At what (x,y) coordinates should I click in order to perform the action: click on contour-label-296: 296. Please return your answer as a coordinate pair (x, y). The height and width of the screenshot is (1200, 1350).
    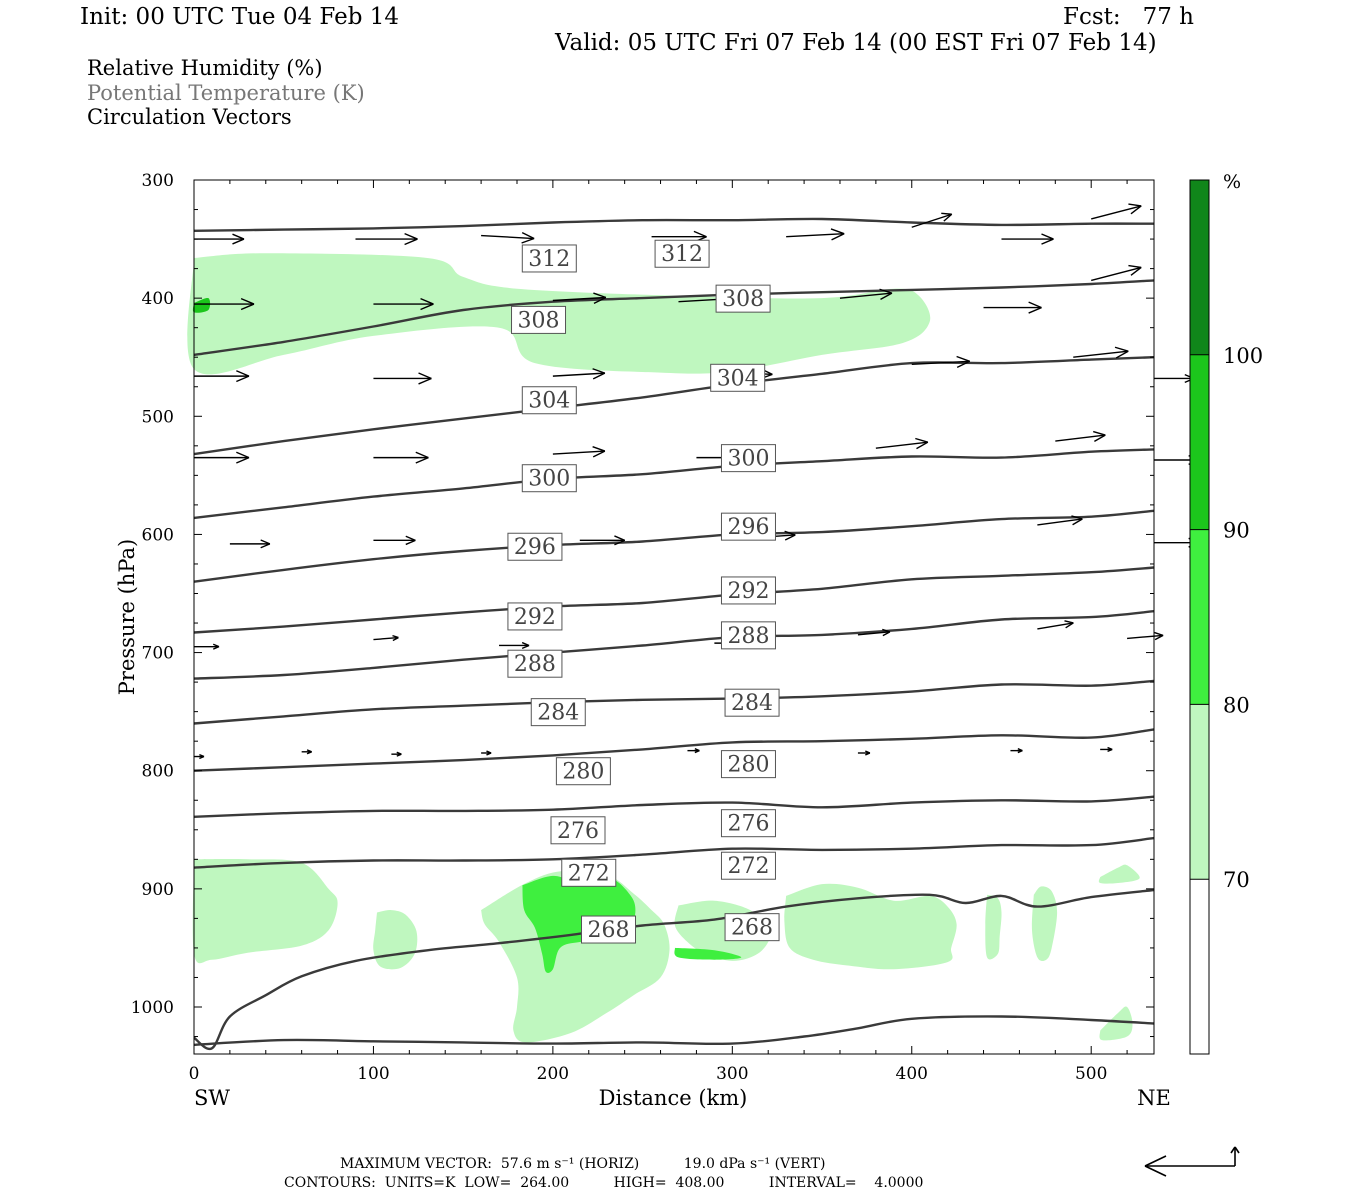
    Looking at the image, I should click on (748, 526).